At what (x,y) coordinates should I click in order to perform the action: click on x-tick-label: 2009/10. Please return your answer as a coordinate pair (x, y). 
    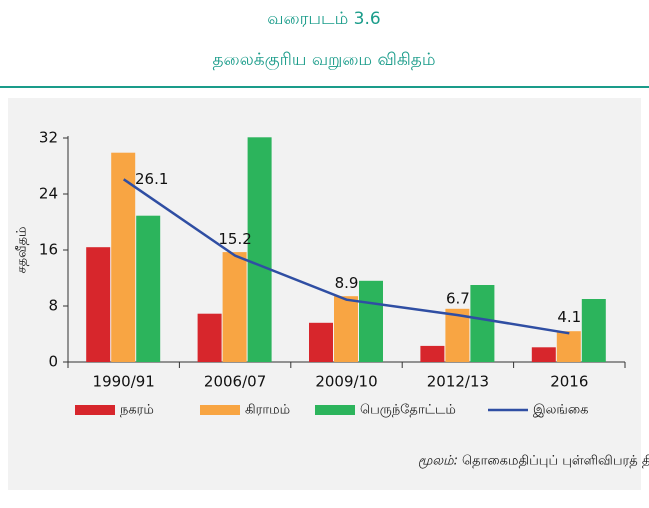
    Looking at the image, I should click on (346, 382).